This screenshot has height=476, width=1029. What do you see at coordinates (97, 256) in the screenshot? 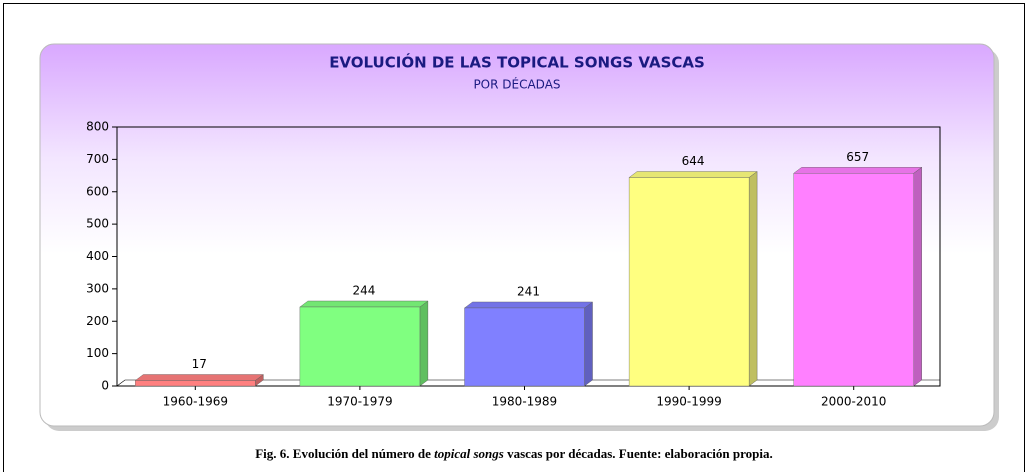
I see `y-tick-label: 400` at bounding box center [97, 256].